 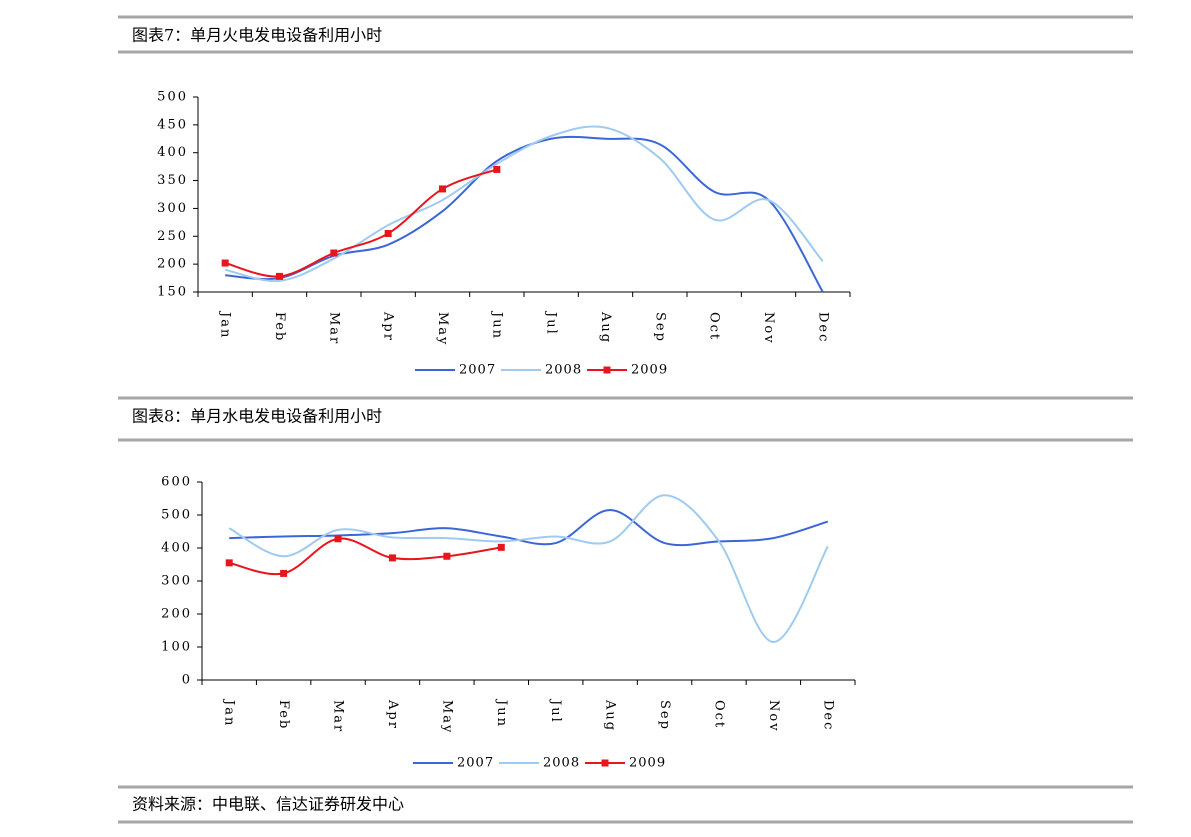 What do you see at coordinates (268, 804) in the screenshot?
I see `source: 资料来源：中电联、信达证券研发中心` at bounding box center [268, 804].